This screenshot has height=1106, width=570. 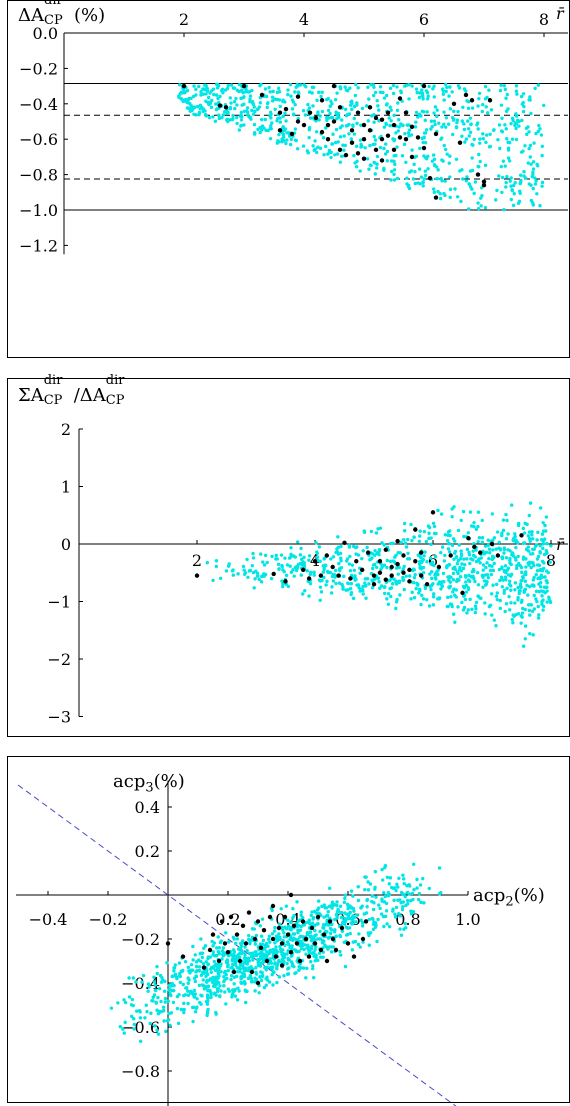 What do you see at coordinates (66, 544) in the screenshot?
I see `y-tick-label: 0` at bounding box center [66, 544].